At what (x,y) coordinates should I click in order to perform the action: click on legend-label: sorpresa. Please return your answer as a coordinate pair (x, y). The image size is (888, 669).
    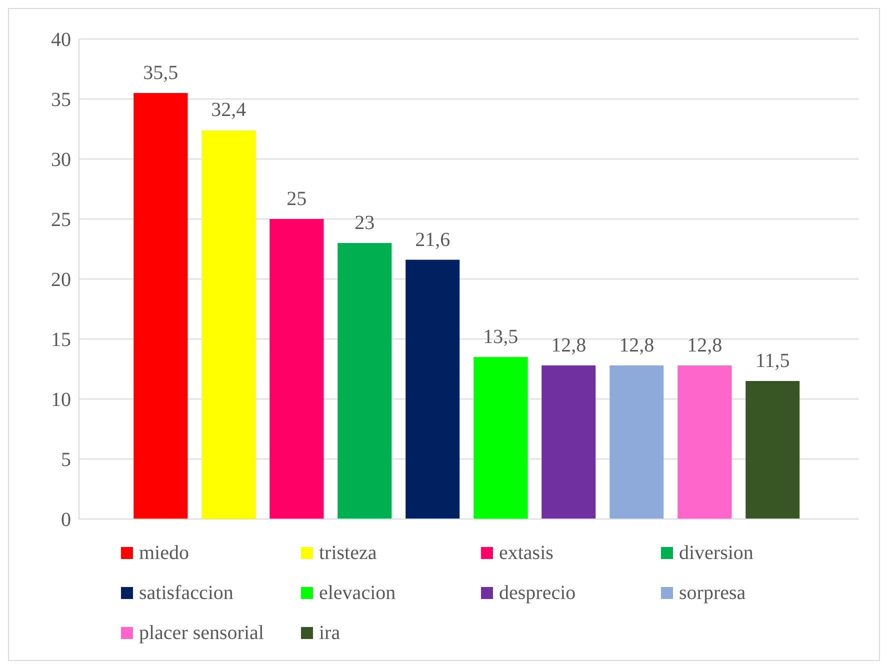
    Looking at the image, I should click on (712, 593).